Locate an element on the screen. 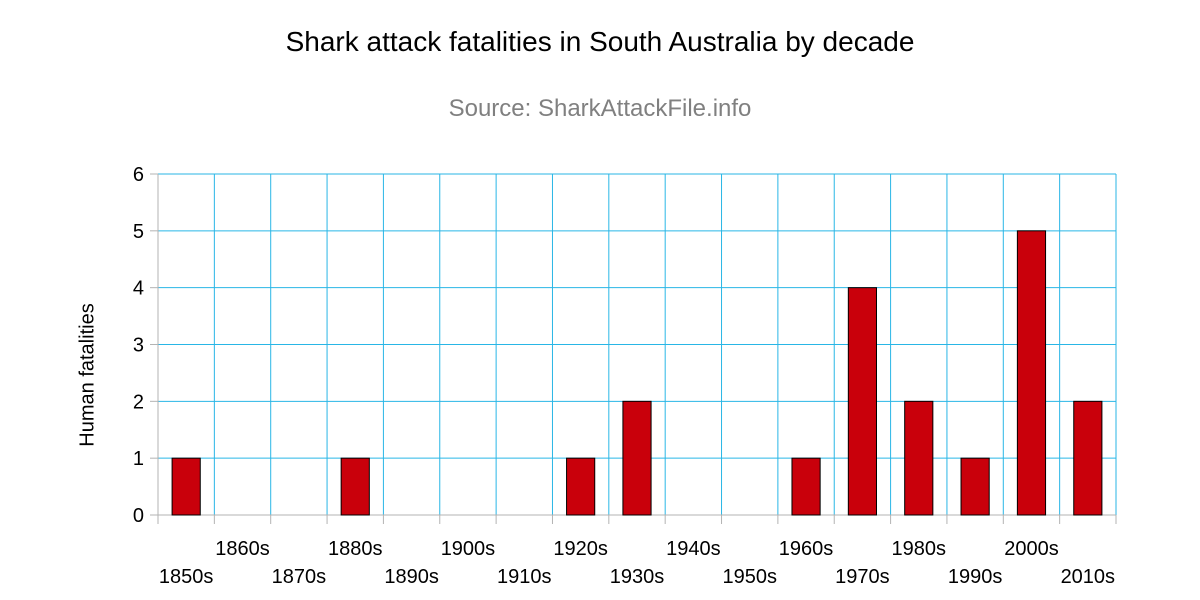  x-tick-label: 2010s is located at coordinates (1088, 577).